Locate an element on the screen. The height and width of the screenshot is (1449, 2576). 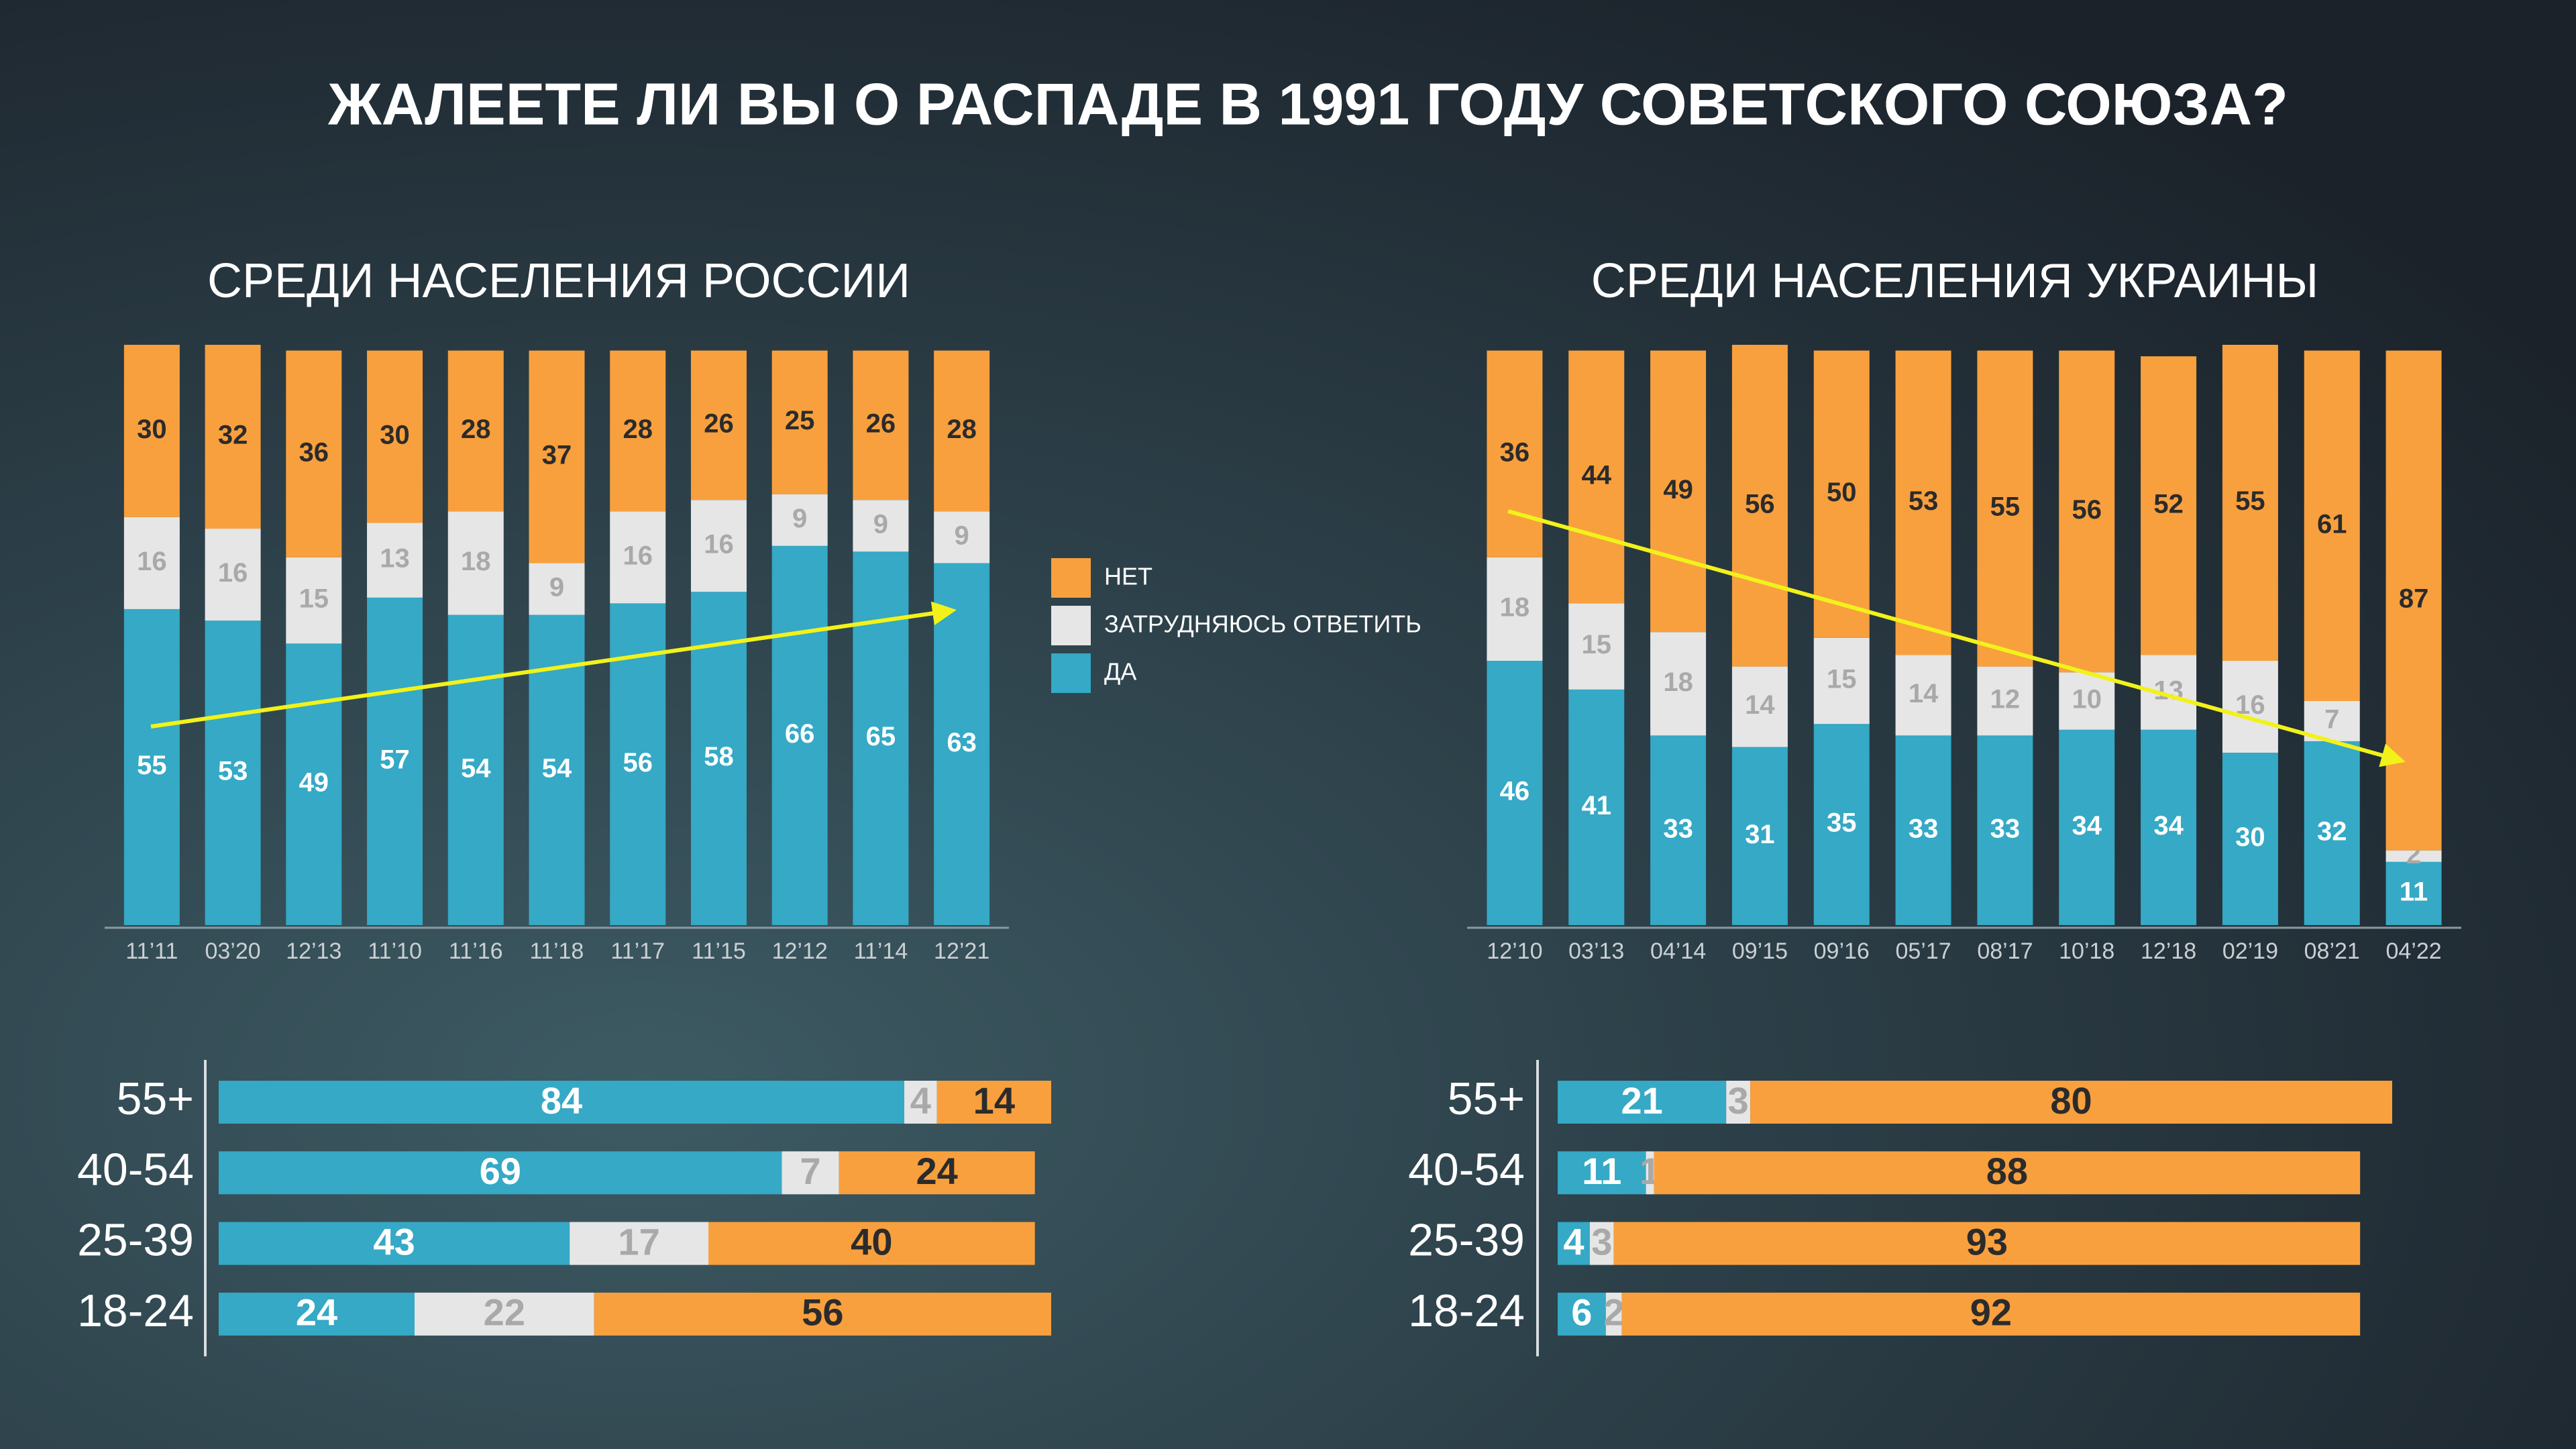
value-label: 53 is located at coordinates (233, 771).